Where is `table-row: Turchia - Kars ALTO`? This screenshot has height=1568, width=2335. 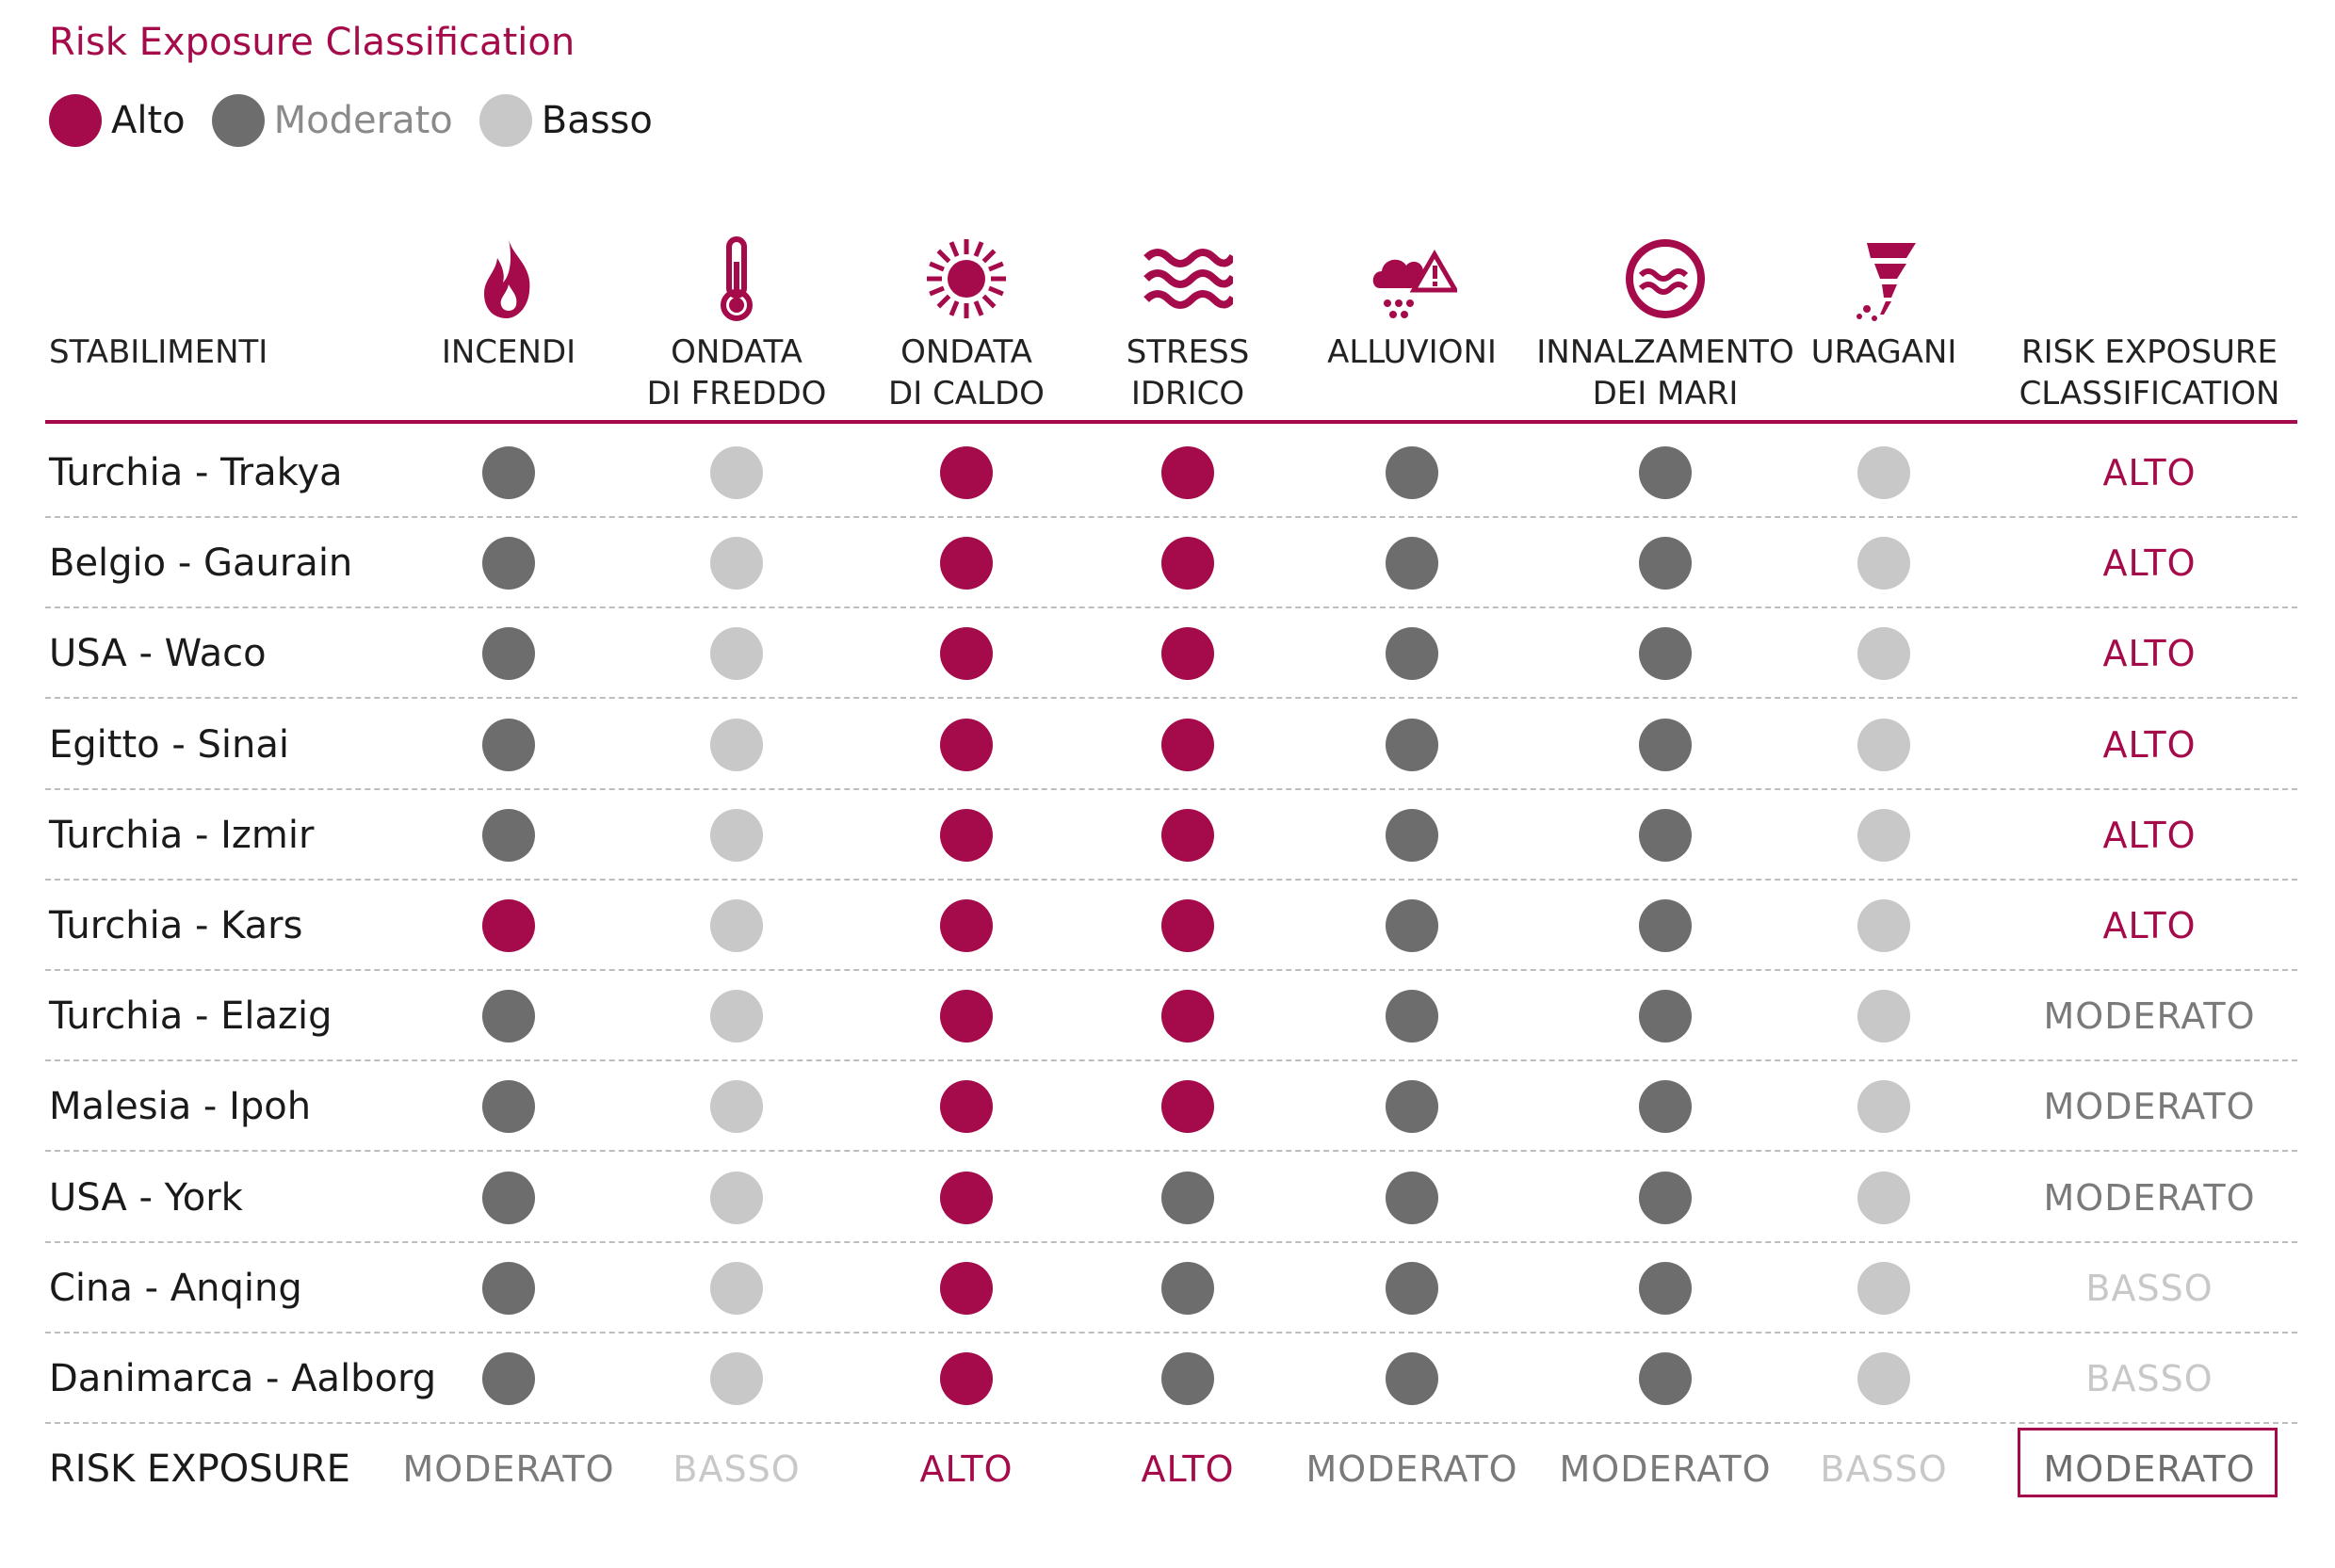
table-row: Turchia - Kars ALTO is located at coordinates (1171, 926).